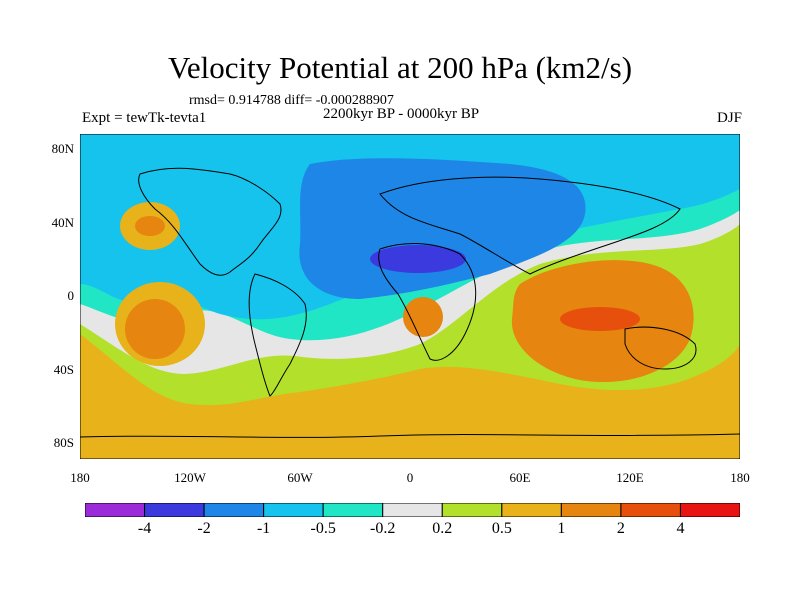  Describe the element at coordinates (442, 528) in the screenshot. I see `colorbar-label: 0.2` at that location.